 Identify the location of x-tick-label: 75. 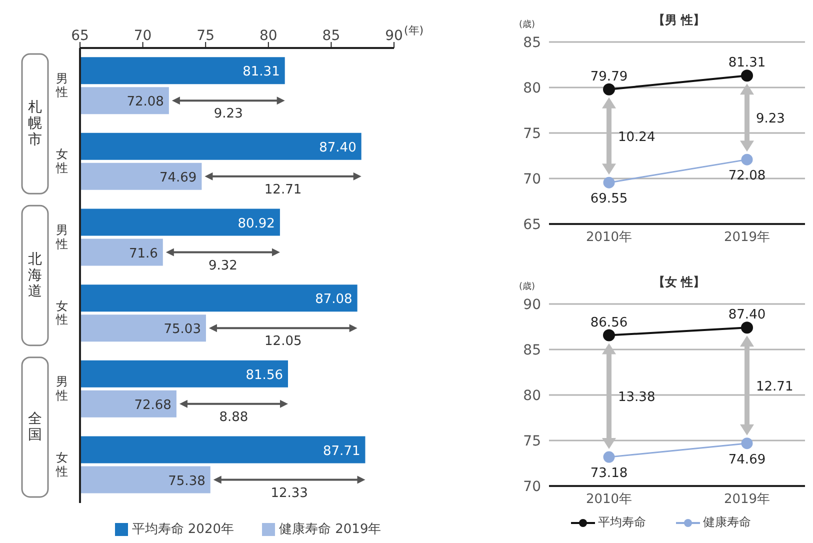
(205, 36).